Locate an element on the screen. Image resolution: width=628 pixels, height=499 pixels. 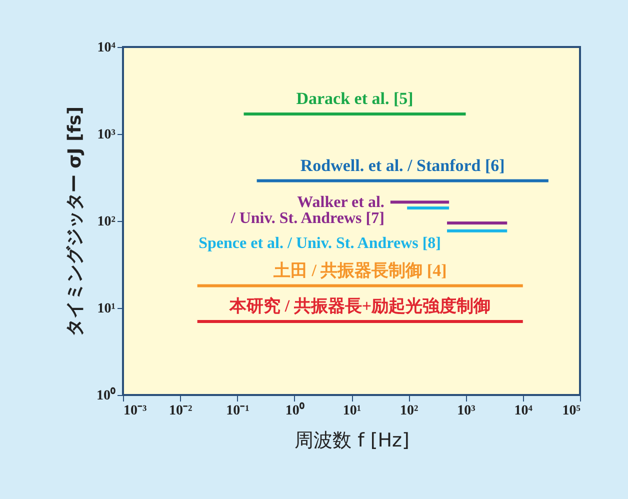
y-tick-label: 10⁴ is located at coordinates (106, 48).